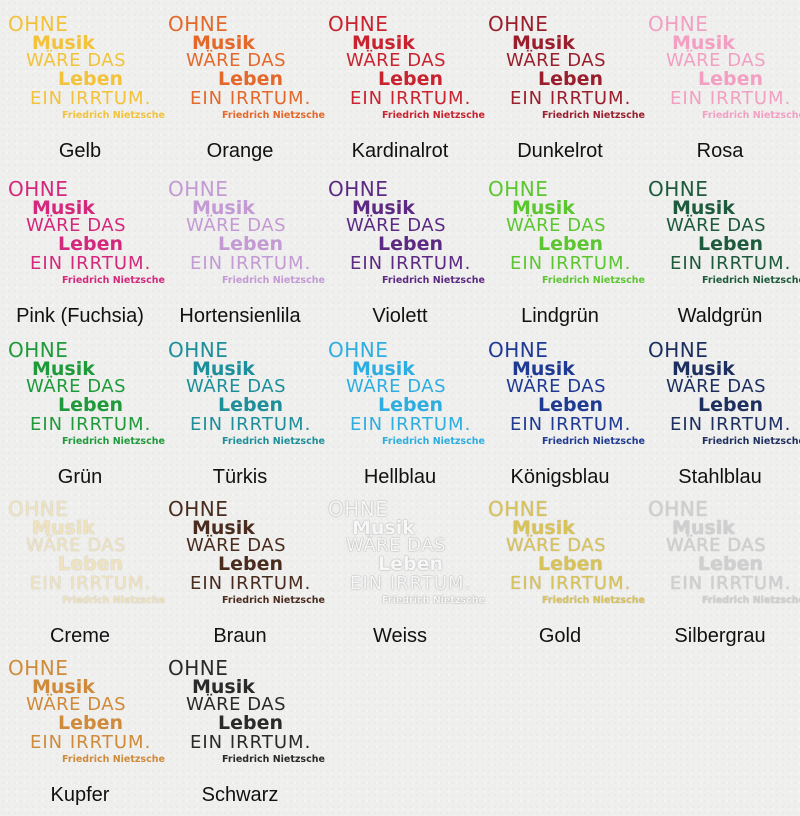  What do you see at coordinates (80, 477) in the screenshot?
I see `color-name-label: Grün` at bounding box center [80, 477].